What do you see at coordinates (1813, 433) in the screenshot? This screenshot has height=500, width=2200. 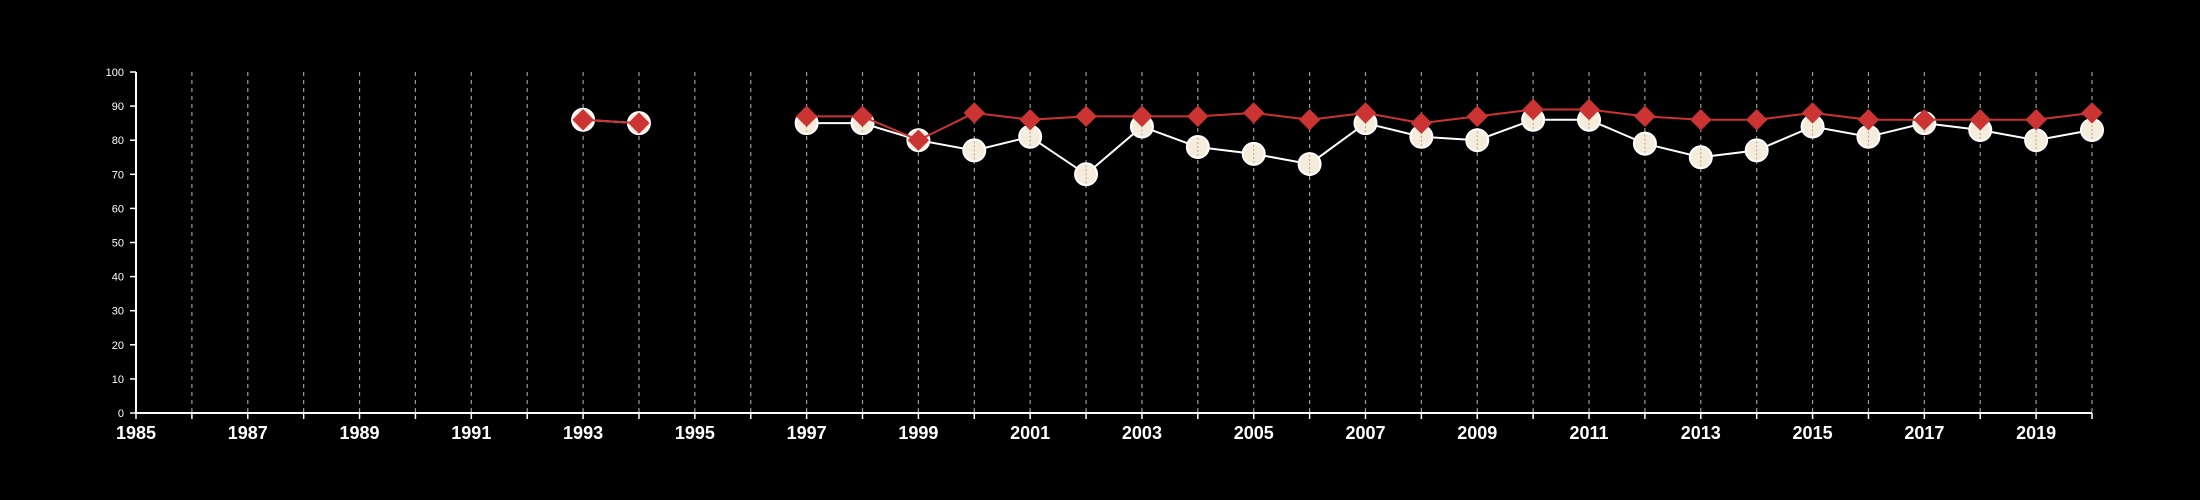 I see `x-tick-label: 2015` at bounding box center [1813, 433].